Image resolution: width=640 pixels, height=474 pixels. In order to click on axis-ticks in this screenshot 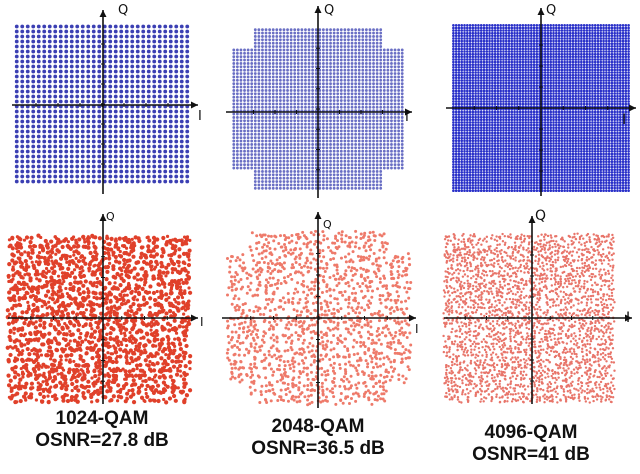, I will do `click(318, 109)`.